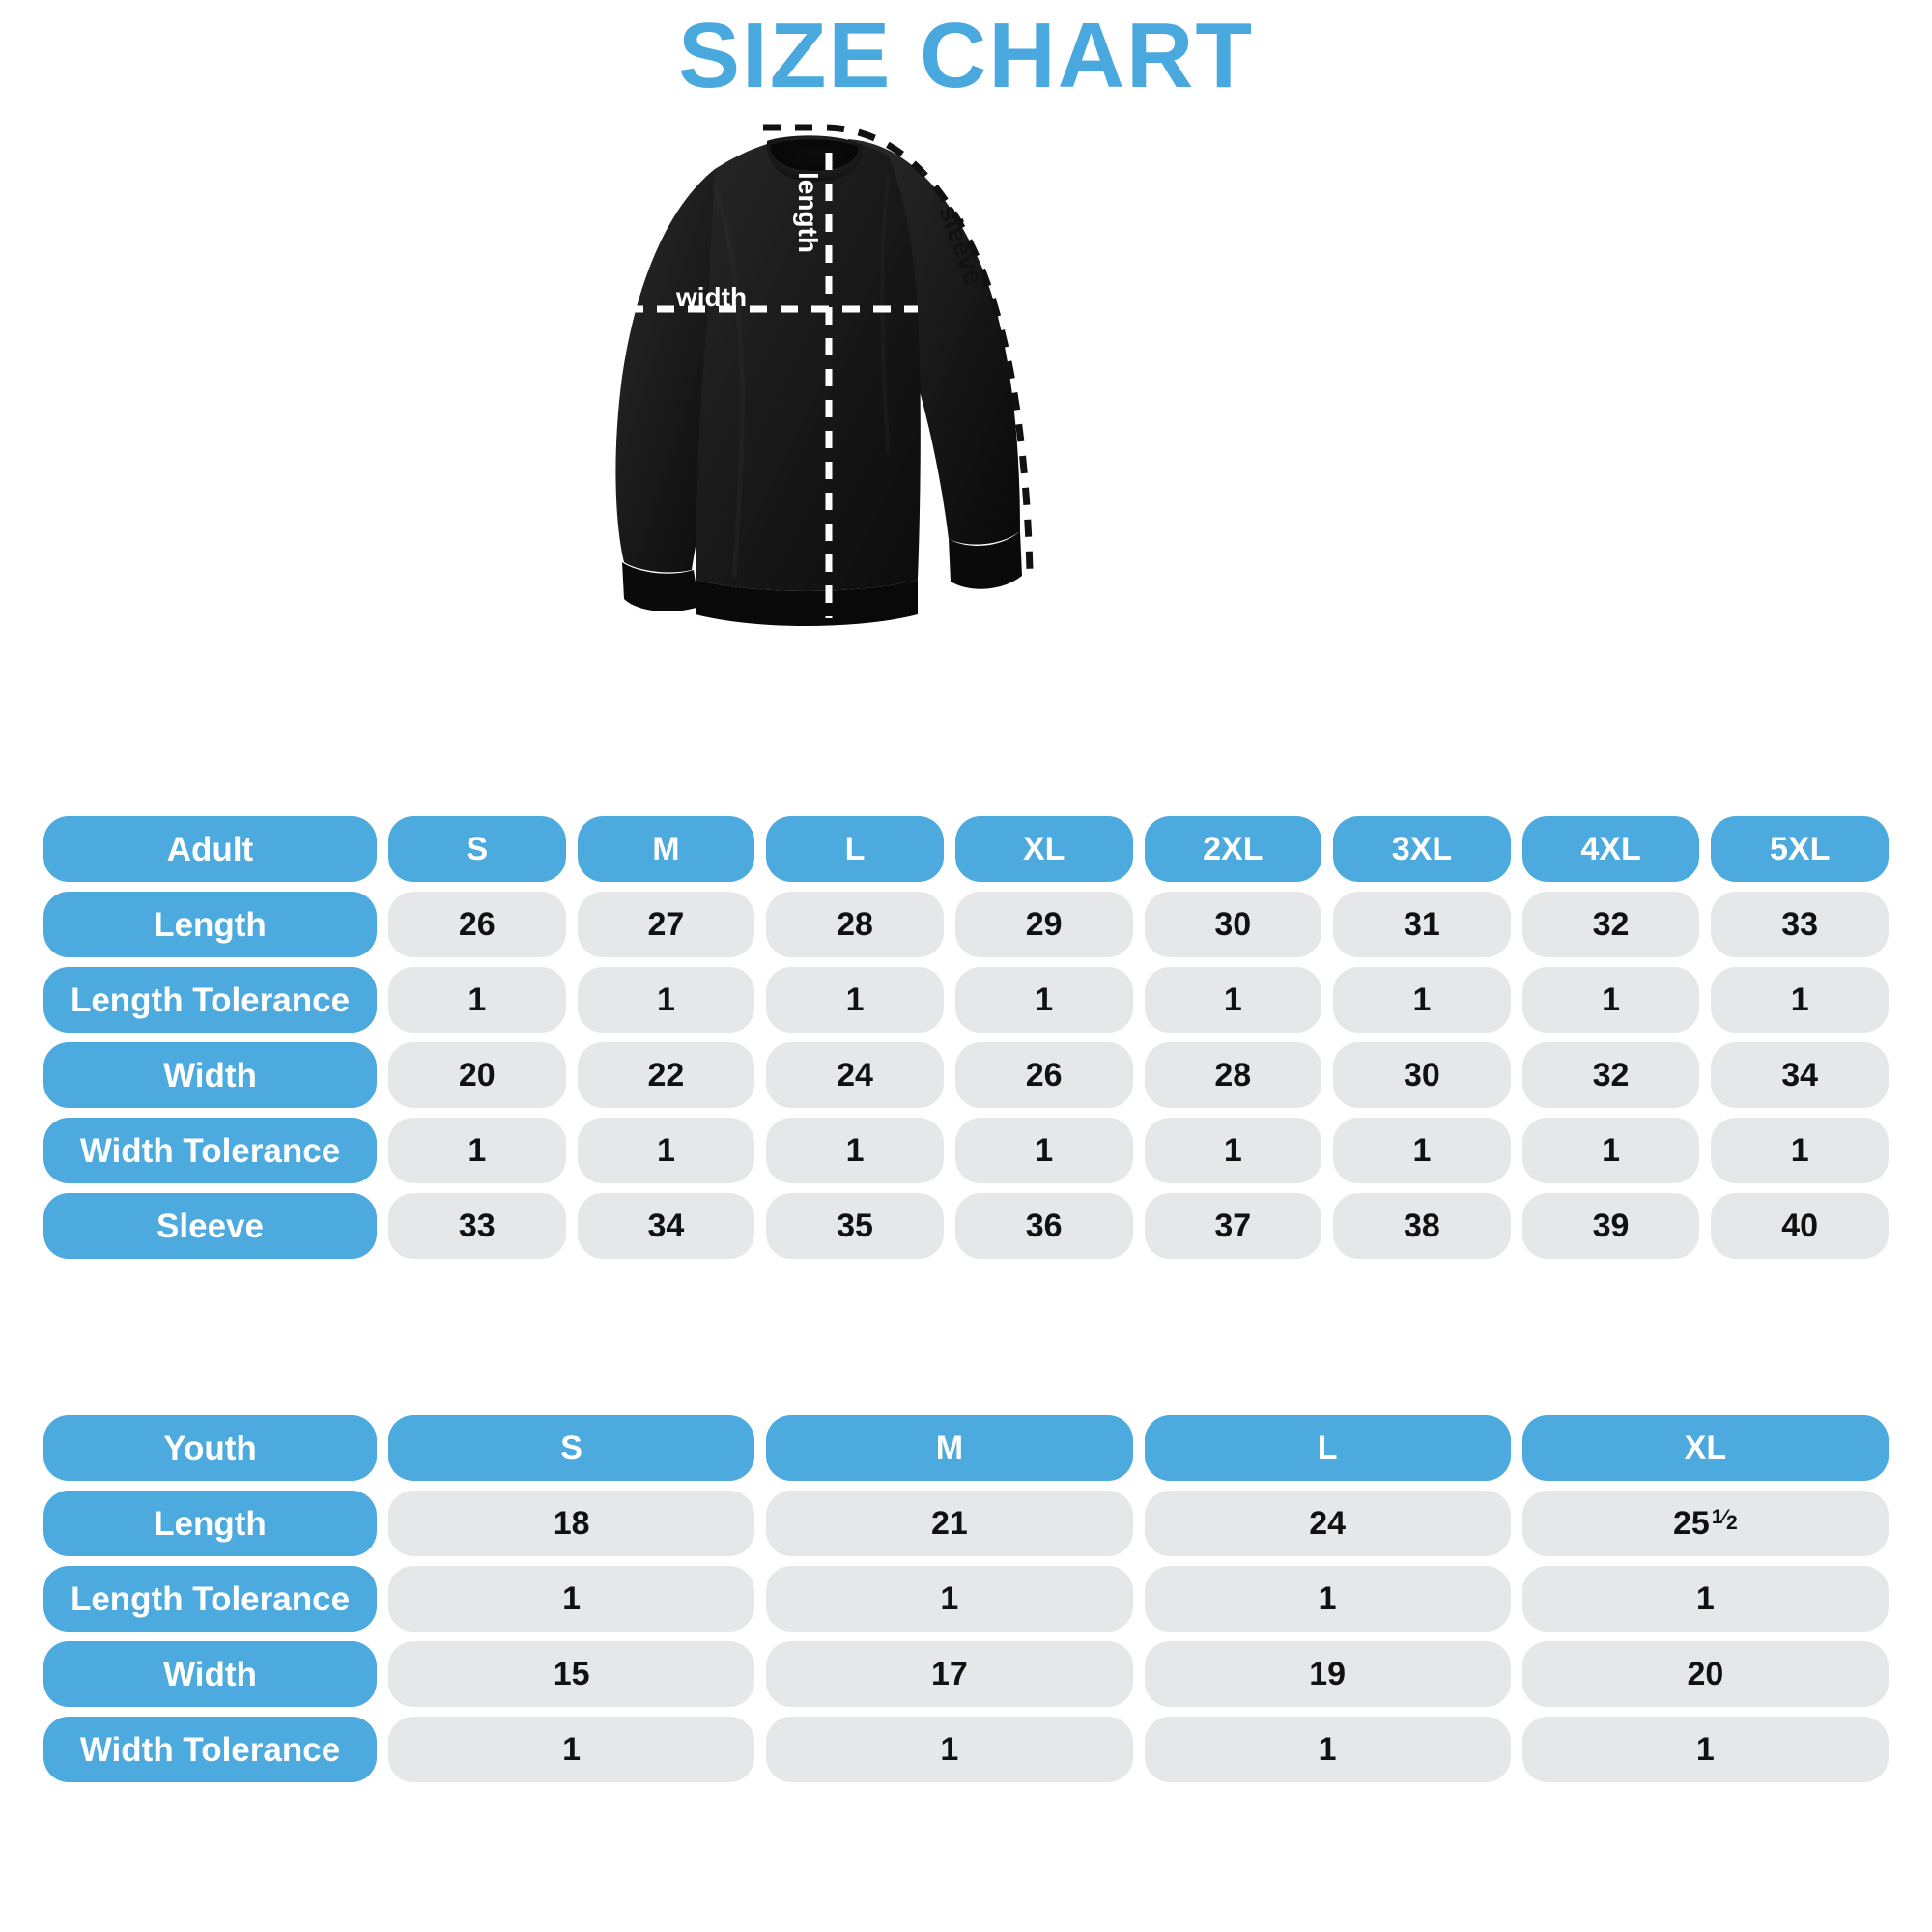  What do you see at coordinates (210, 849) in the screenshot?
I see `adult-table-title: Adult` at bounding box center [210, 849].